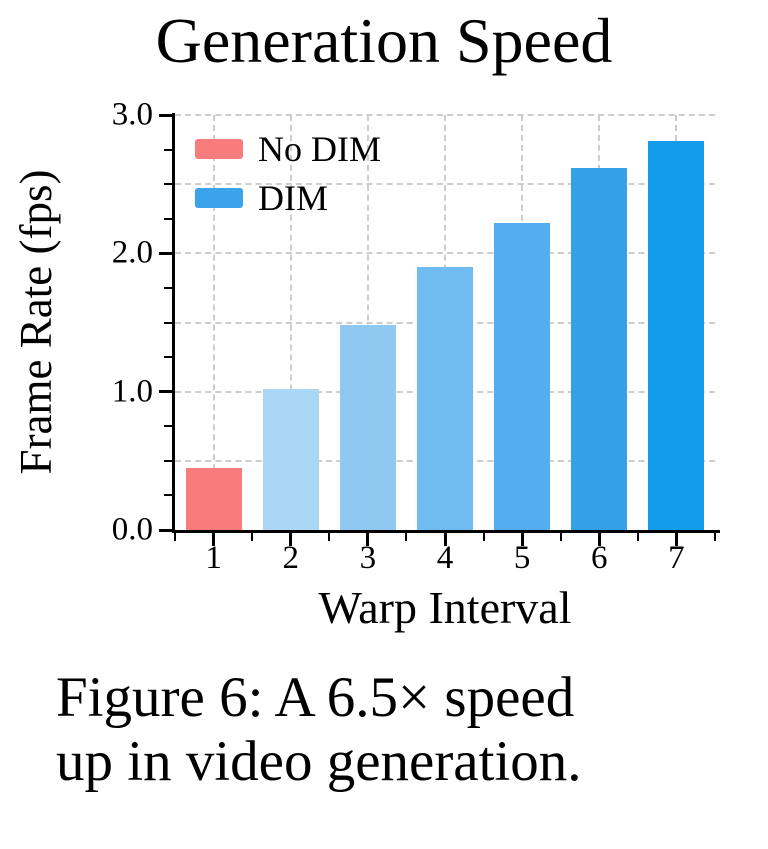  I want to click on y-tick-label: 3.0, so click(132, 114).